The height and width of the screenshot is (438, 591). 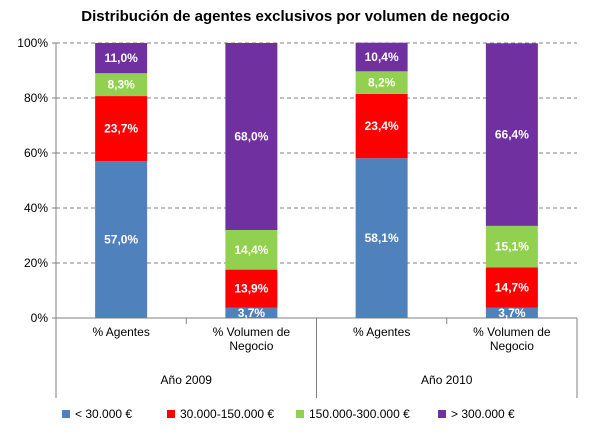 I want to click on data-label: 8,2%, so click(x=382, y=83).